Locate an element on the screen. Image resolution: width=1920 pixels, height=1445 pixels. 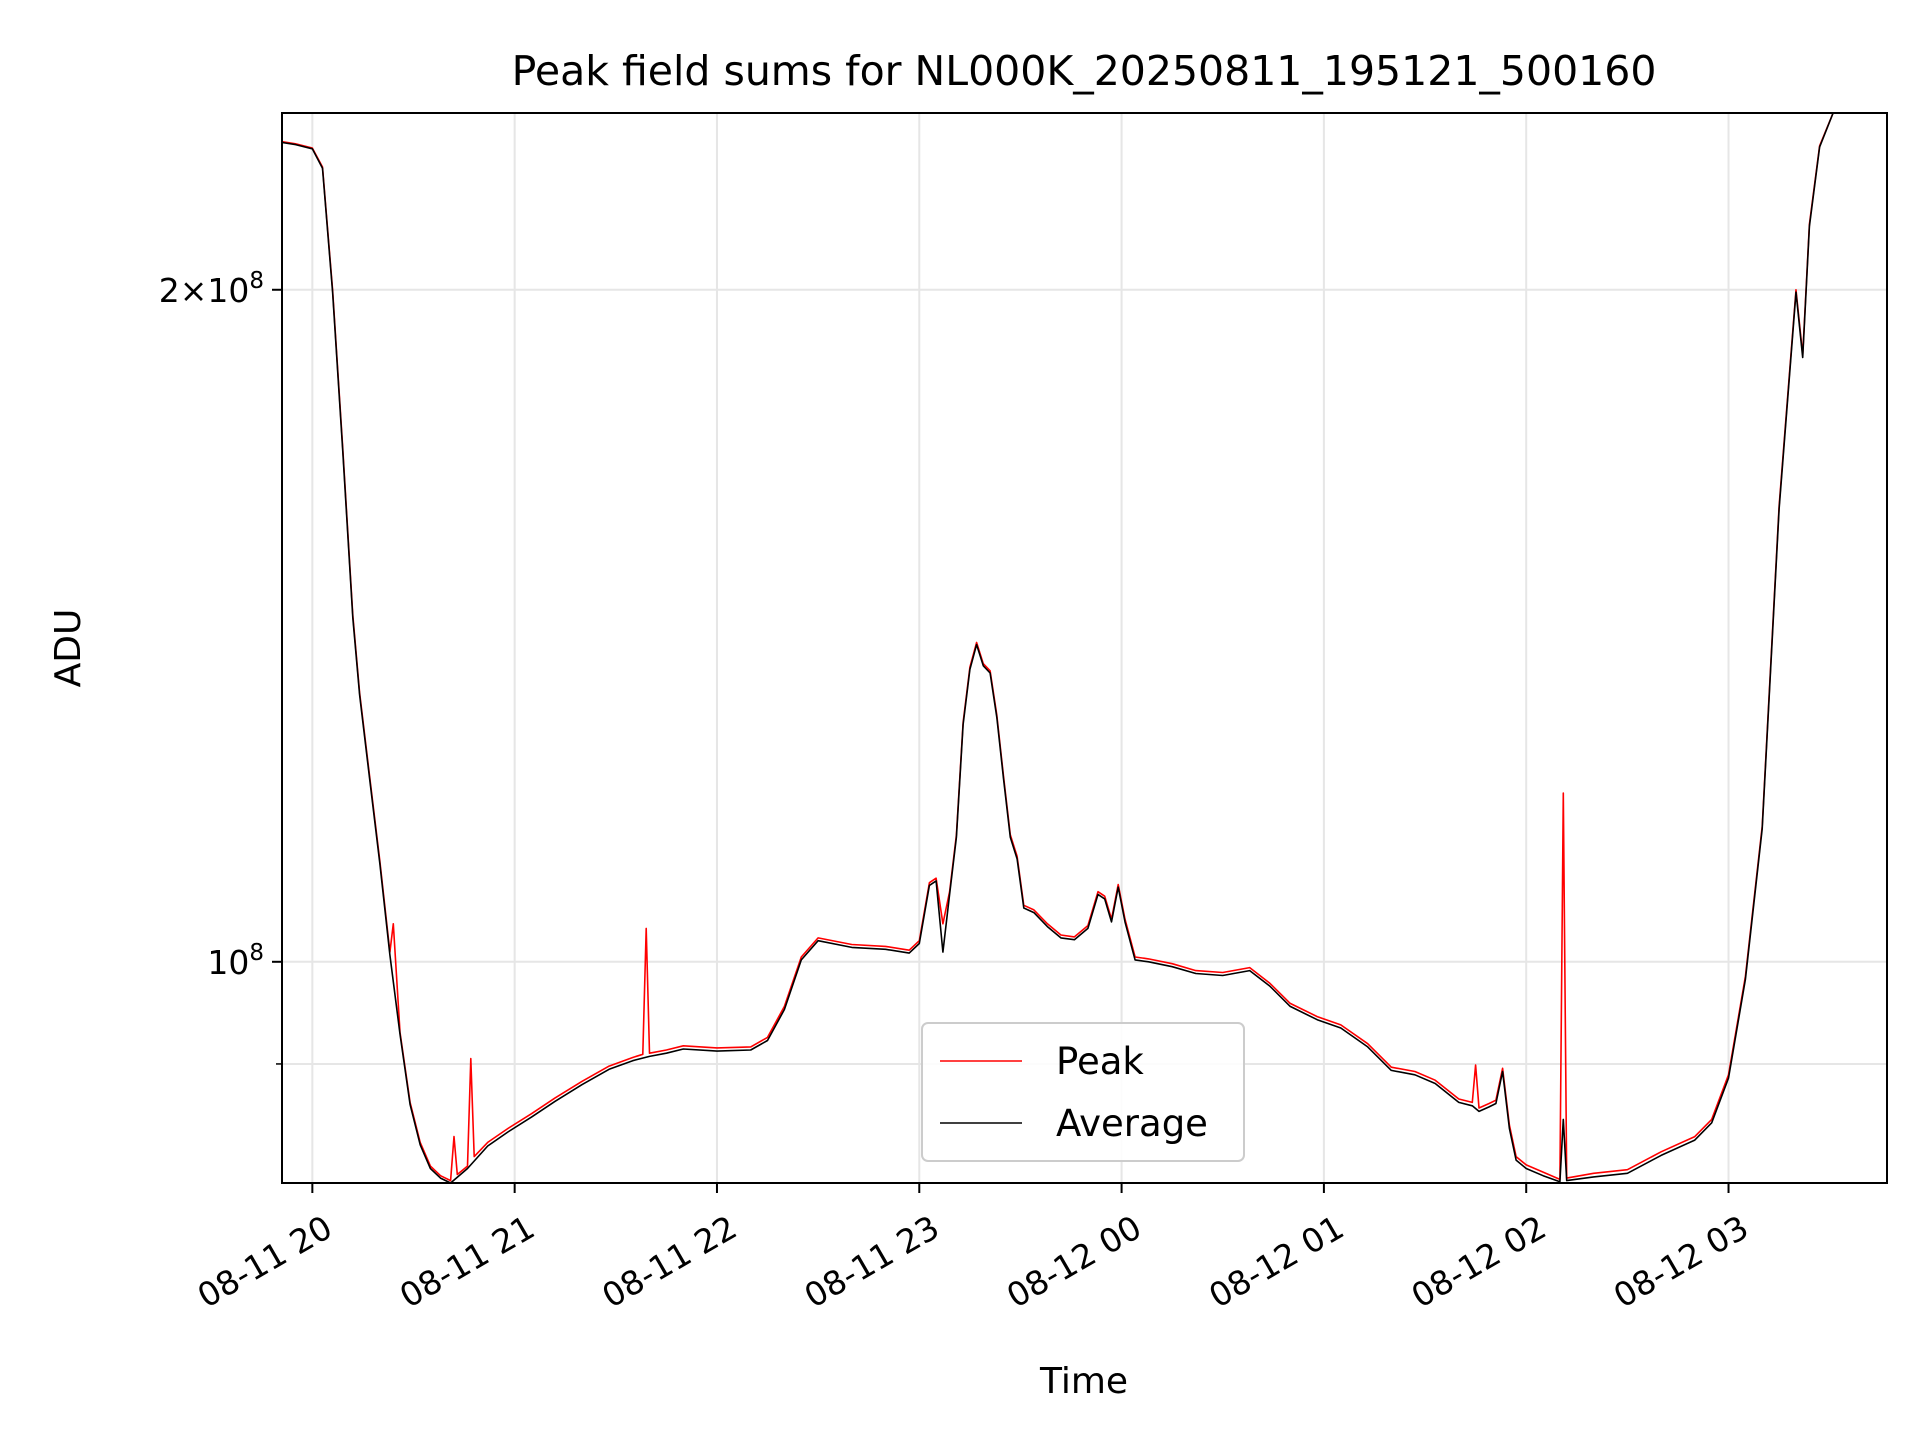
y-tick-label: 108 is located at coordinates (235, 961).